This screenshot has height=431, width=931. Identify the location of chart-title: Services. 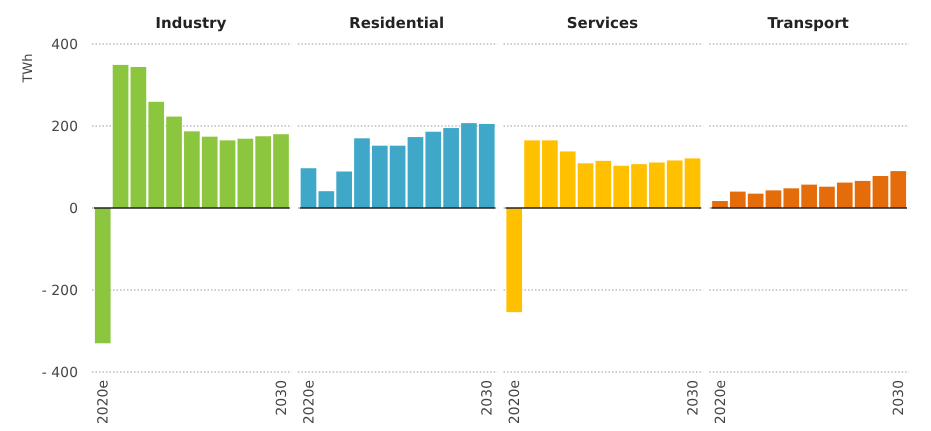
(602, 23).